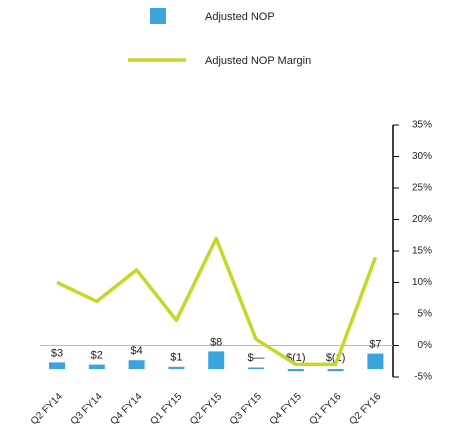  What do you see at coordinates (127, 409) in the screenshot?
I see `x-tick-label: Q4 FY14` at bounding box center [127, 409].